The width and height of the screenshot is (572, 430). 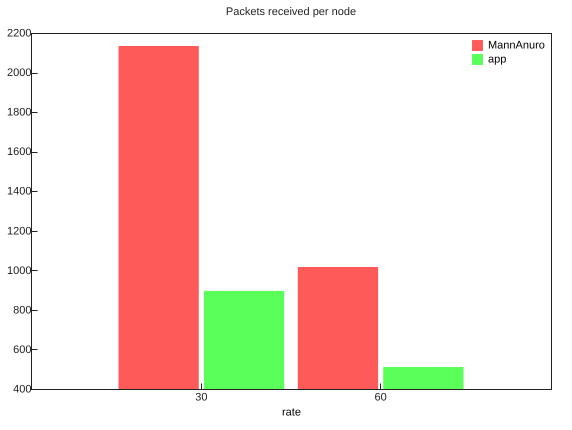 I want to click on x-tick-label: 30, so click(x=201, y=398).